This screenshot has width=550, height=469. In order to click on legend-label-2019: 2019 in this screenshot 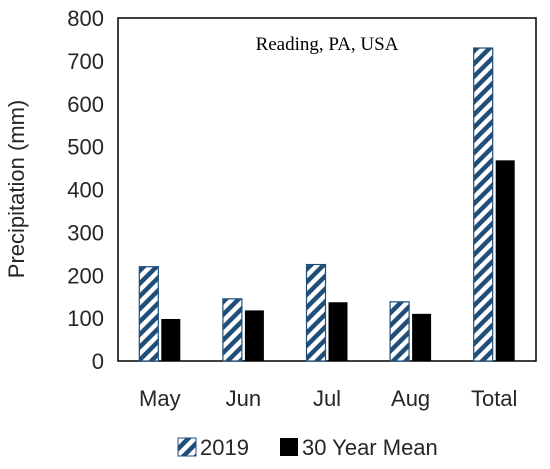, I will do `click(224, 447)`.